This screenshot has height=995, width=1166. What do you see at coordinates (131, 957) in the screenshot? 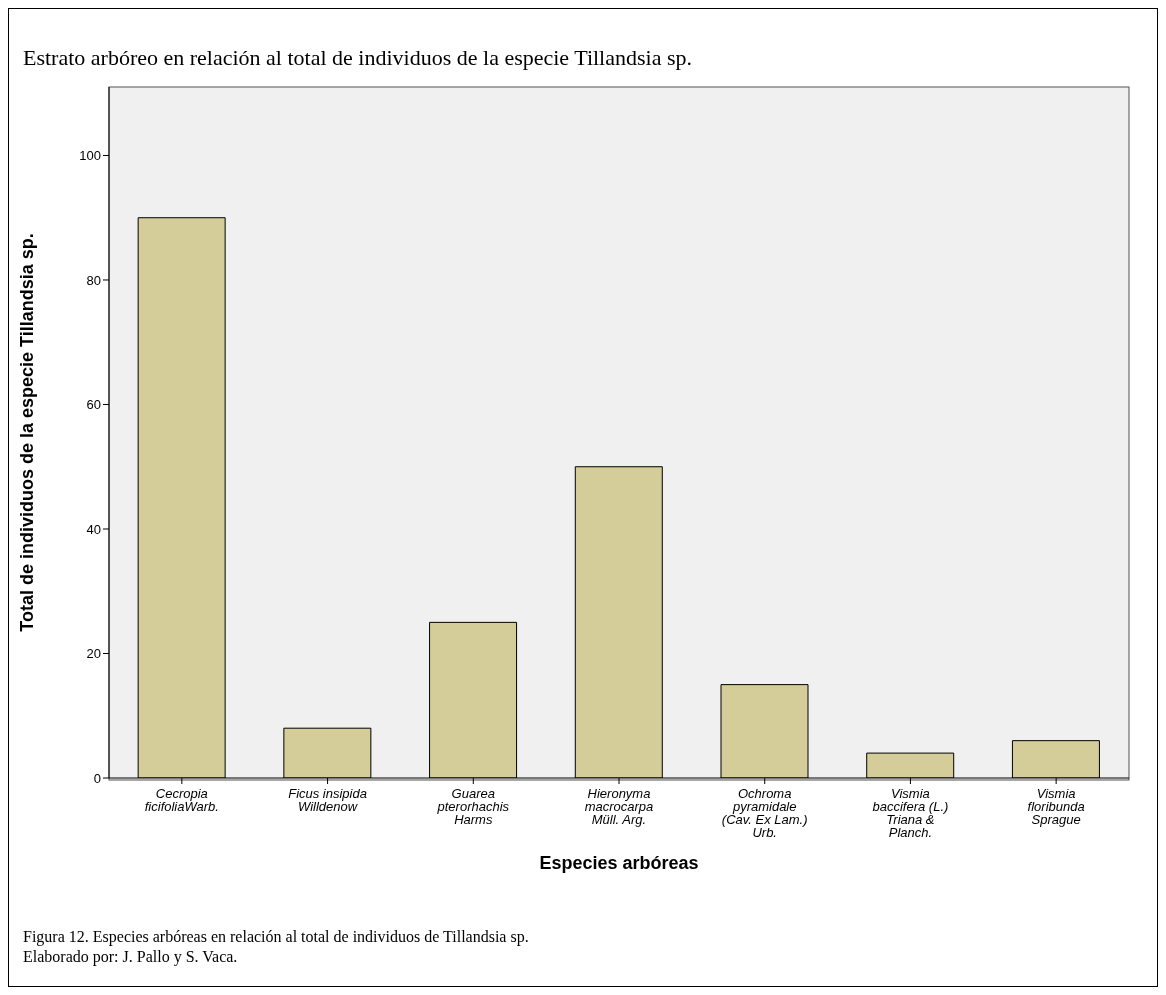
I see `text: Elaborado por: J. Pallo y S. Vaca.` at bounding box center [131, 957].